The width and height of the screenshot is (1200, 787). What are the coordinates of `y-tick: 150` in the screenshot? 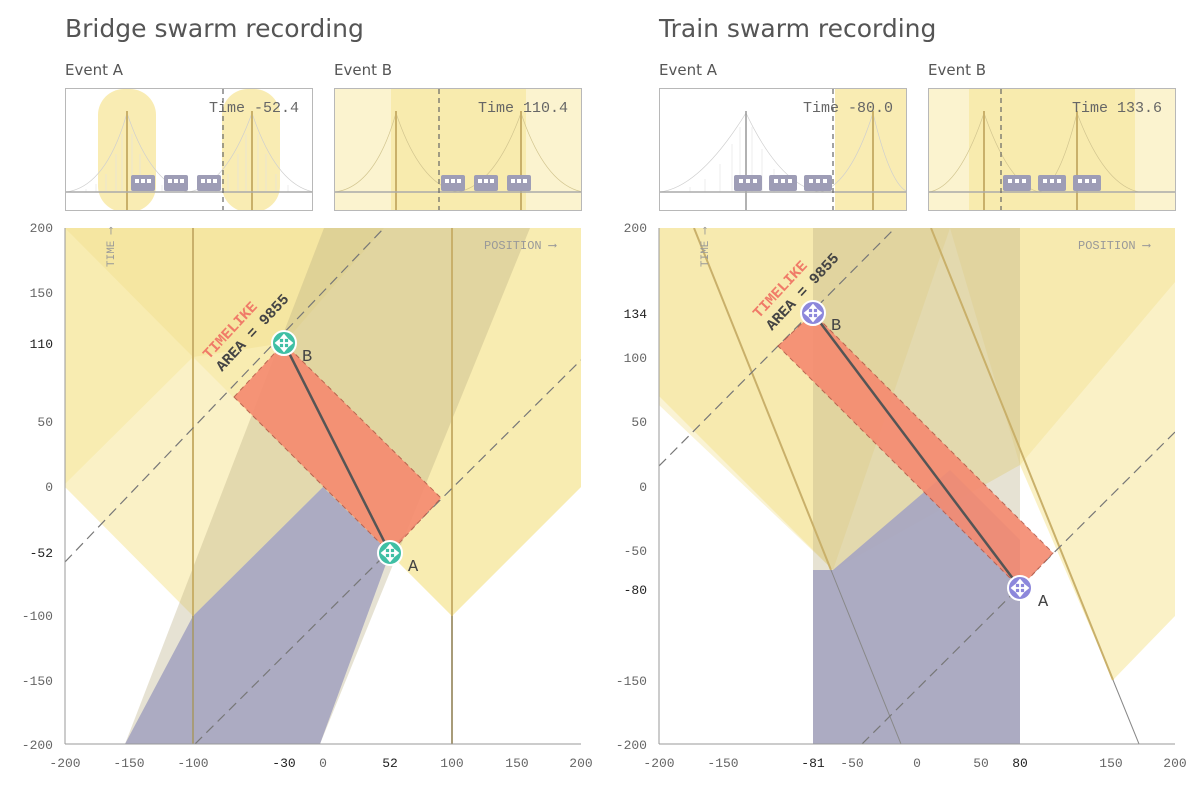 It's located at (41, 293).